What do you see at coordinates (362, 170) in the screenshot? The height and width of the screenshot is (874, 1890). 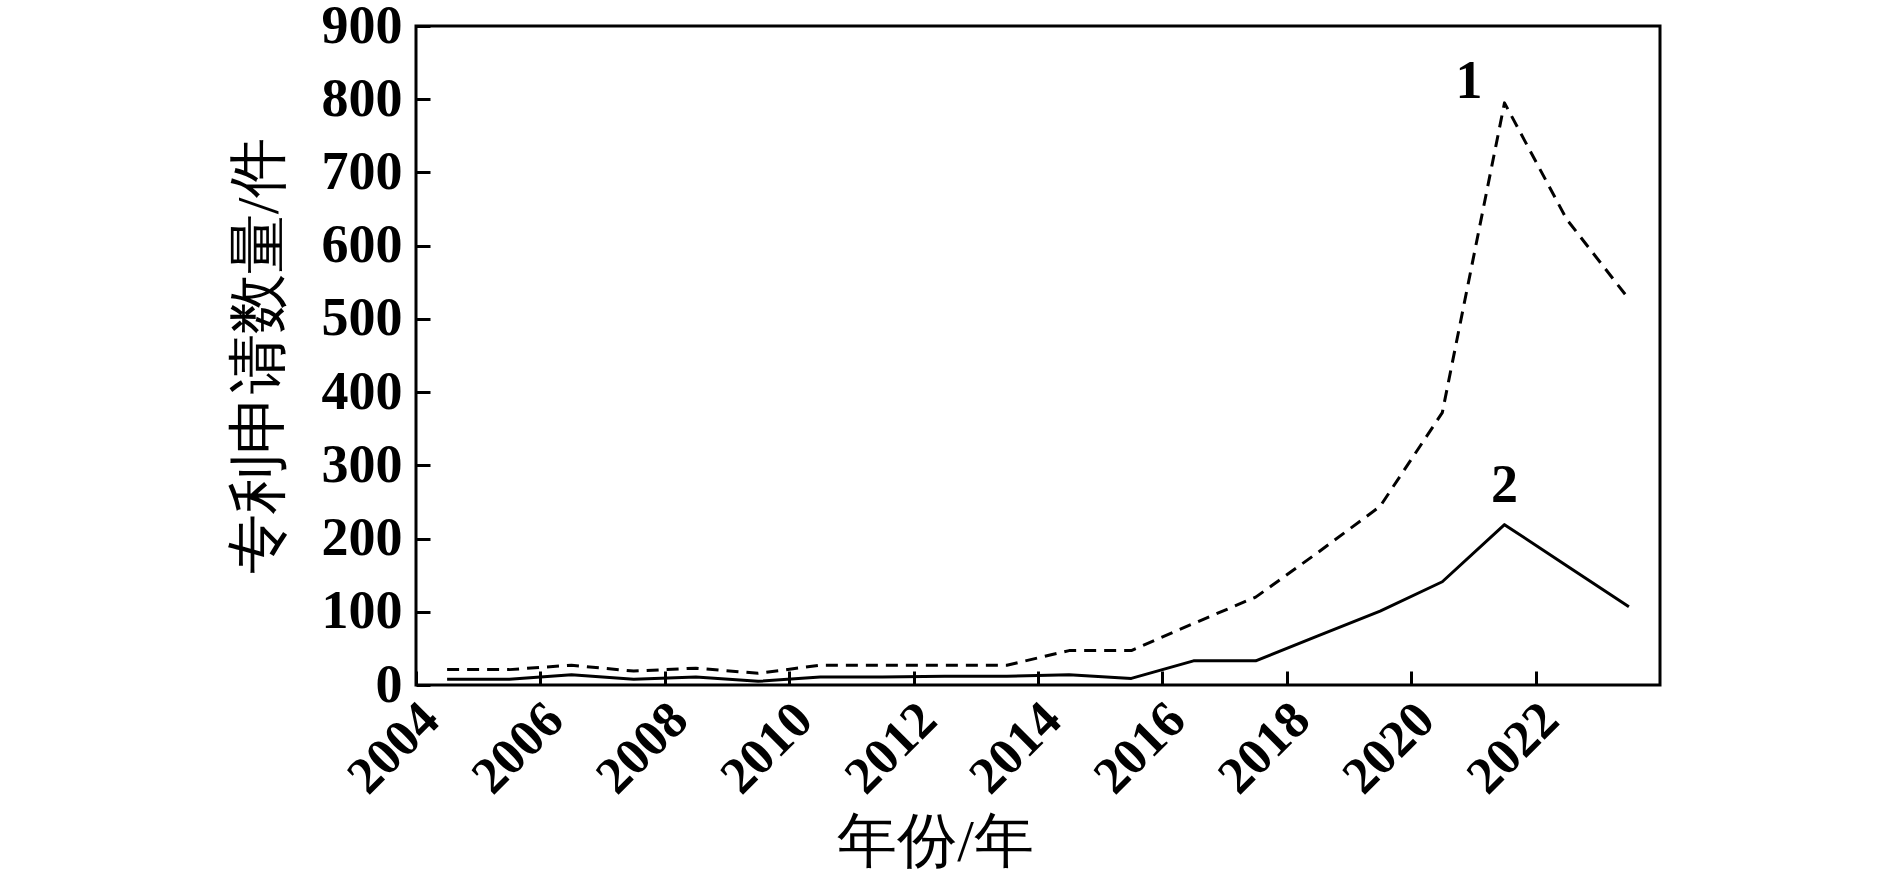 I see `y-tick-label: 700` at bounding box center [362, 170].